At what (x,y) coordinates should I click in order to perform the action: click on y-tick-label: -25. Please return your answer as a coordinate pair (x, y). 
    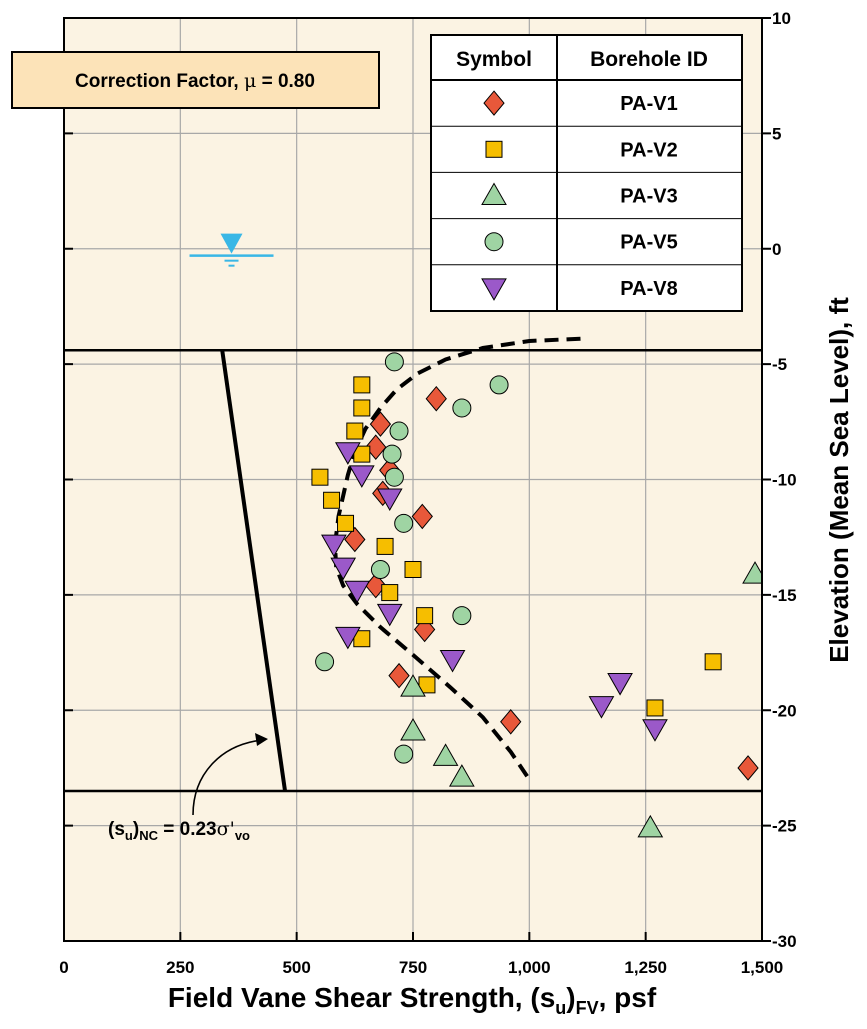
    Looking at the image, I should click on (784, 826).